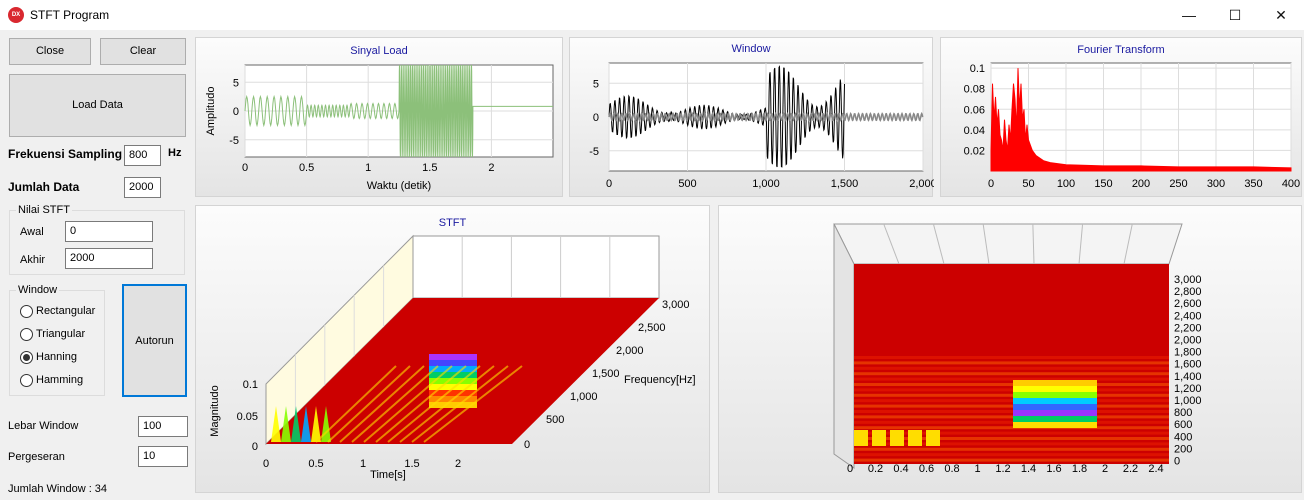 The width and height of the screenshot is (1304, 500). Describe the element at coordinates (1188, 401) in the screenshot. I see `spectrogram-ytick: 1,000` at that location.